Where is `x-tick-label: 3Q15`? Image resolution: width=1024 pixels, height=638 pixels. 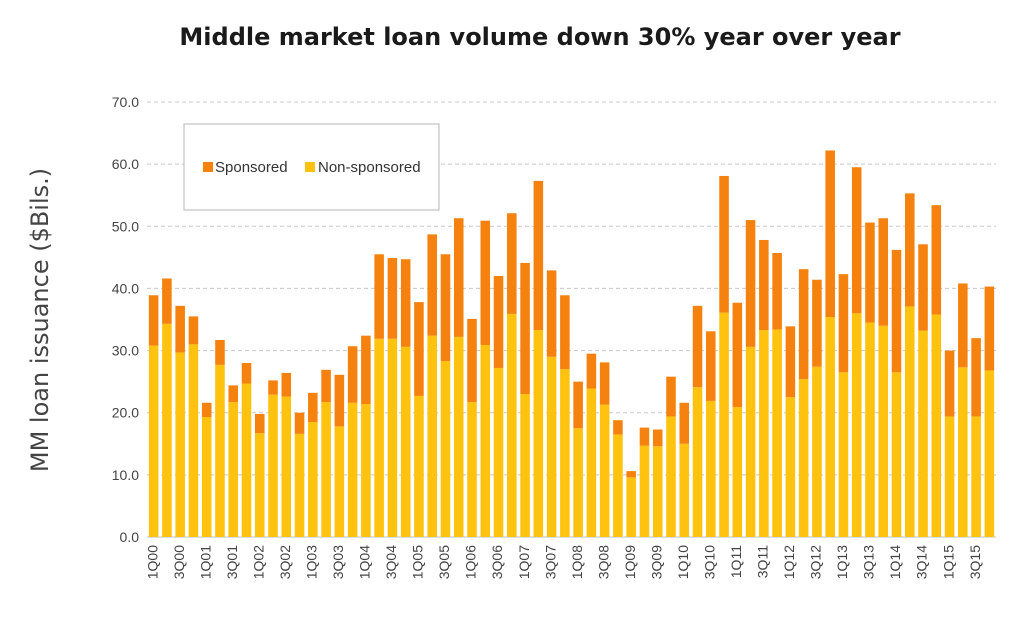
x-tick-label: 3Q15 is located at coordinates (975, 562).